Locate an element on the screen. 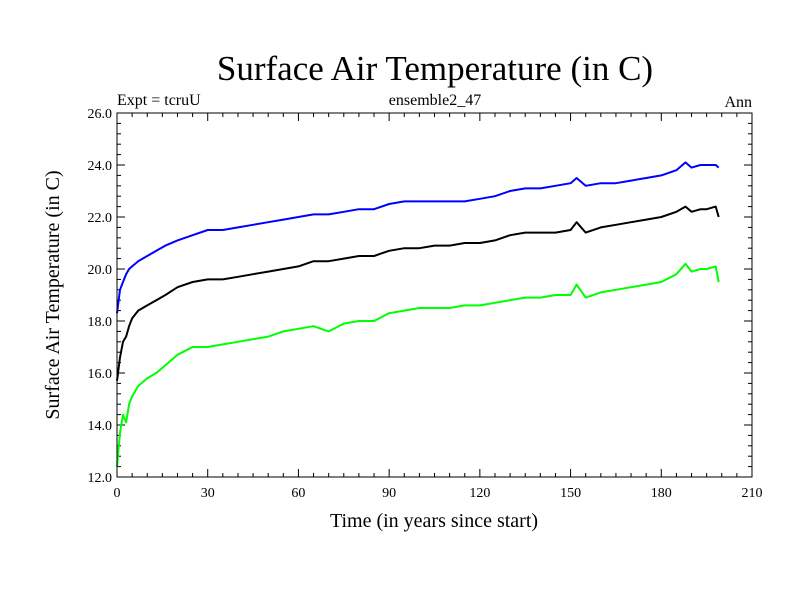  y-tick-label: 18.0 is located at coordinates (100, 322).